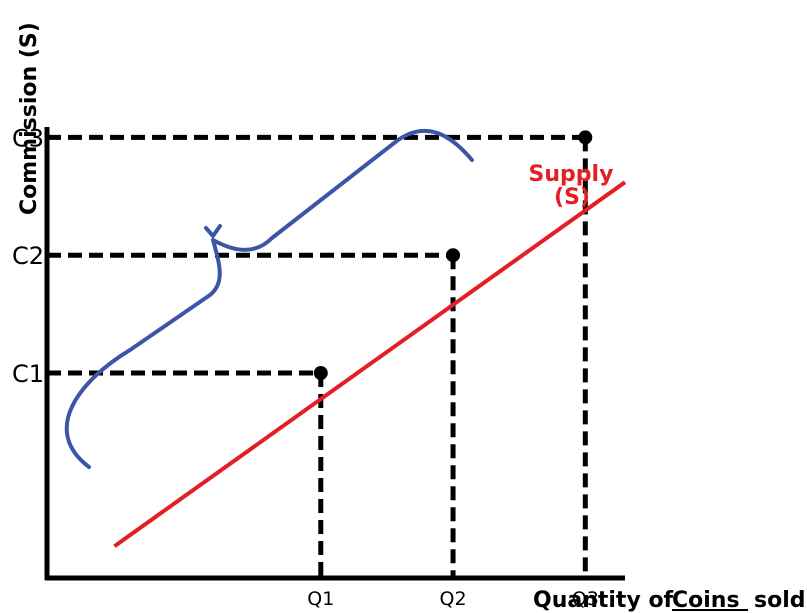 This screenshot has width=807, height=613. I want to click on supply-label-line2: (S), so click(572, 197).